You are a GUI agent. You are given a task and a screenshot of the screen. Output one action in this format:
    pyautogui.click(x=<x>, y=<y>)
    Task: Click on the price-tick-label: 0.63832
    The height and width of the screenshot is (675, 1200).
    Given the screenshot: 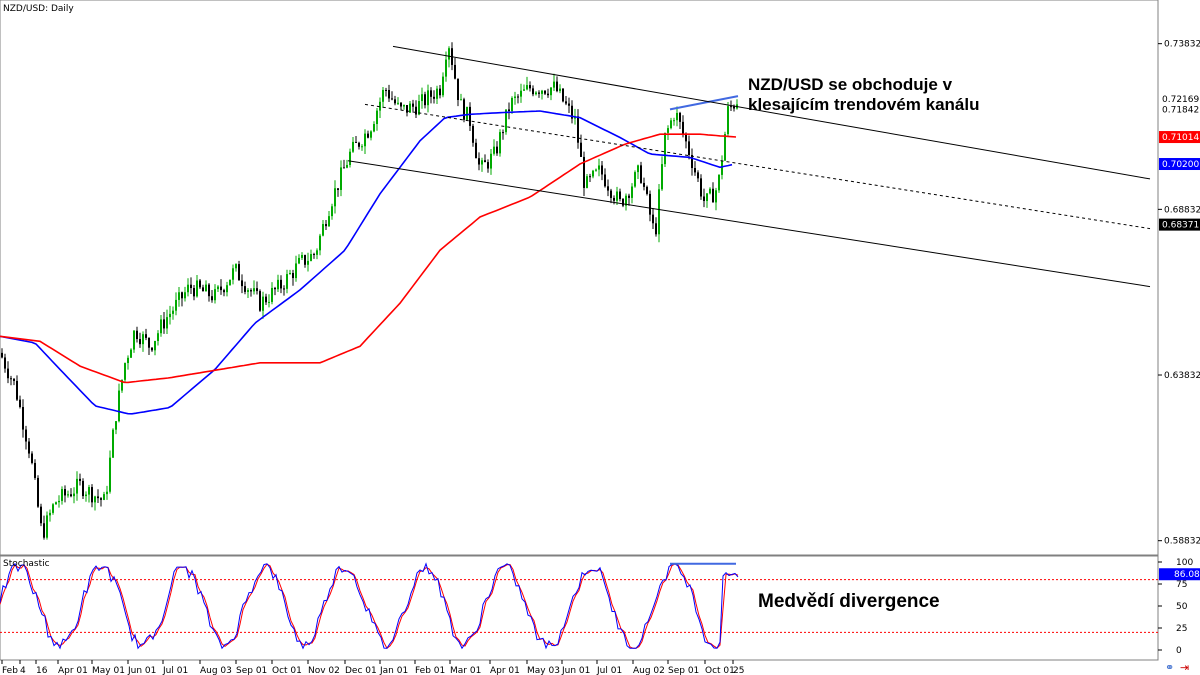 What is the action you would take?
    pyautogui.click(x=1182, y=376)
    